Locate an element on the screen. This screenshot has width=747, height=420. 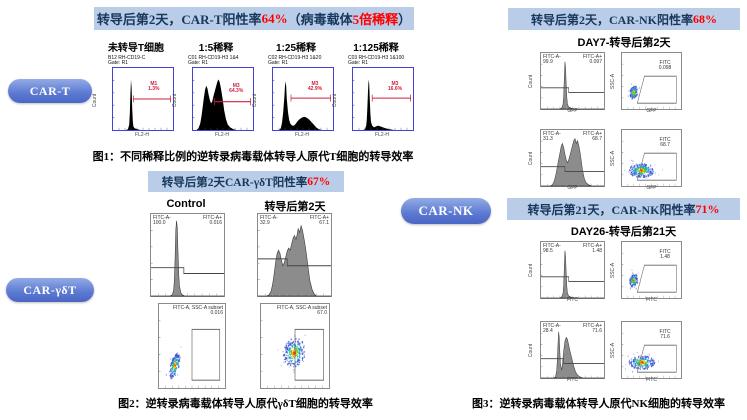
fig1-title-bar: 转导后第2天，CAR-T阳性率 64% （病毒载体 5倍稀释） is located at coordinates (254, 18).